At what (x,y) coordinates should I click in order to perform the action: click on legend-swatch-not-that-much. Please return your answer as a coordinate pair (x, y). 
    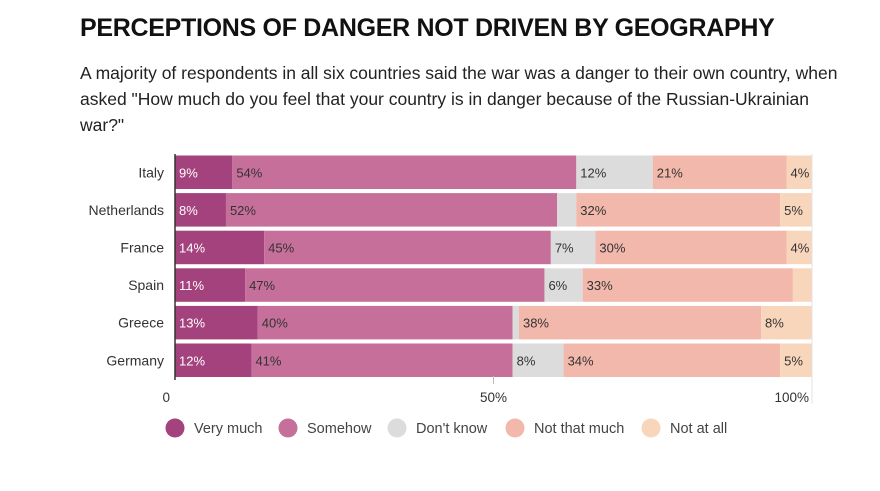
    Looking at the image, I should click on (515, 428).